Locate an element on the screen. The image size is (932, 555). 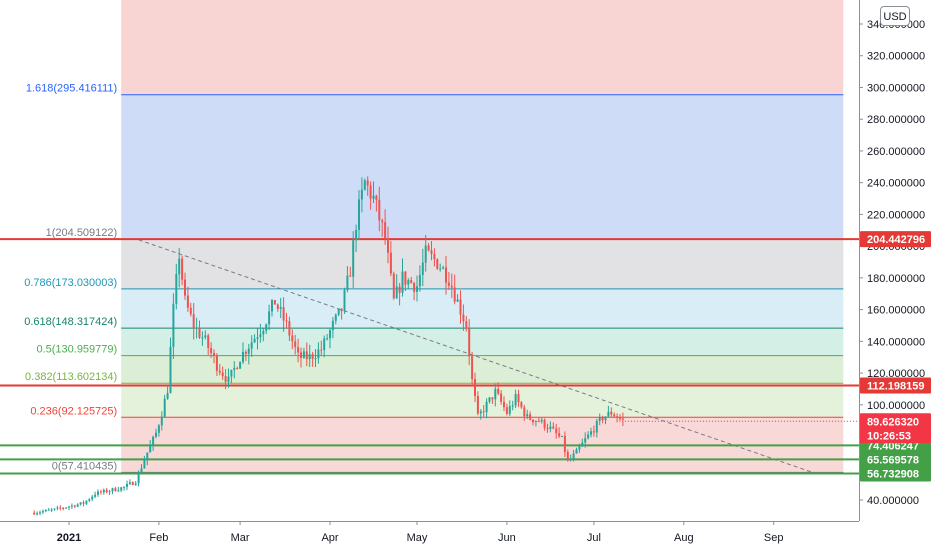
currency-button: USD is located at coordinates (895, 16).